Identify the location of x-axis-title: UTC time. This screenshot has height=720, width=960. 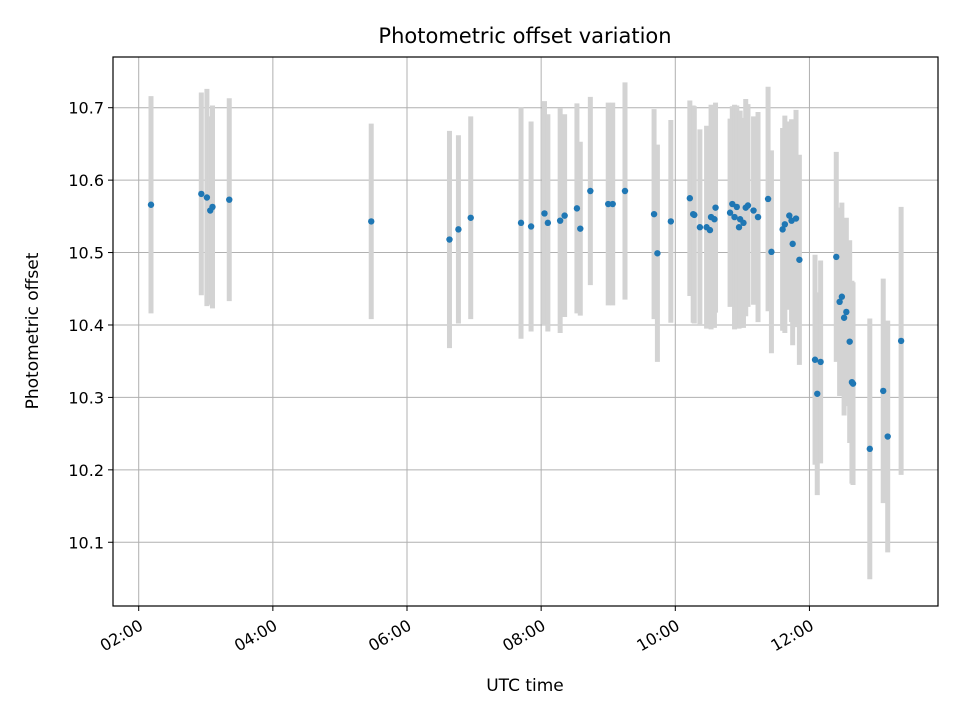
(525, 686).